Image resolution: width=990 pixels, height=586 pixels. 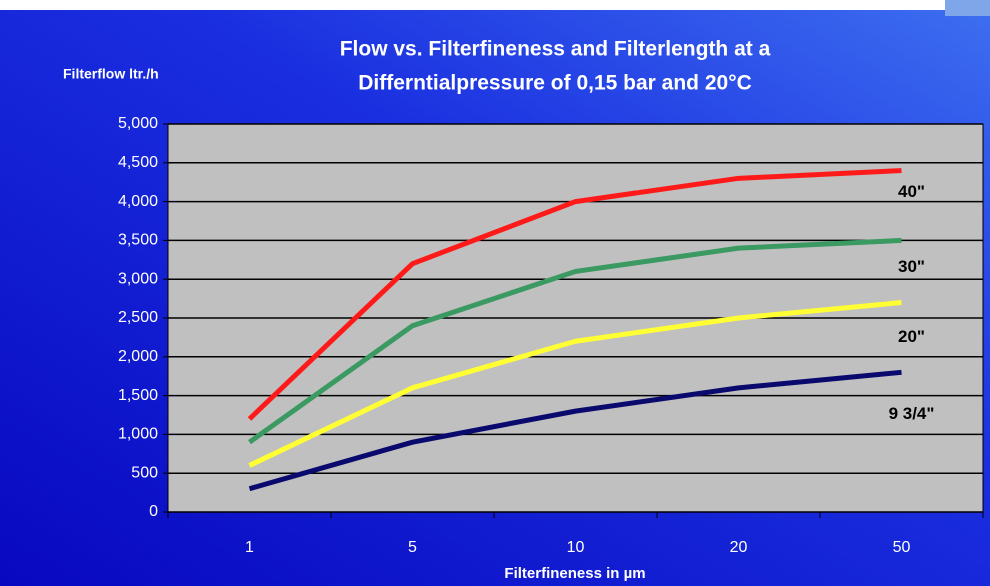 I want to click on y-tick-label: 3,000, so click(x=138, y=278).